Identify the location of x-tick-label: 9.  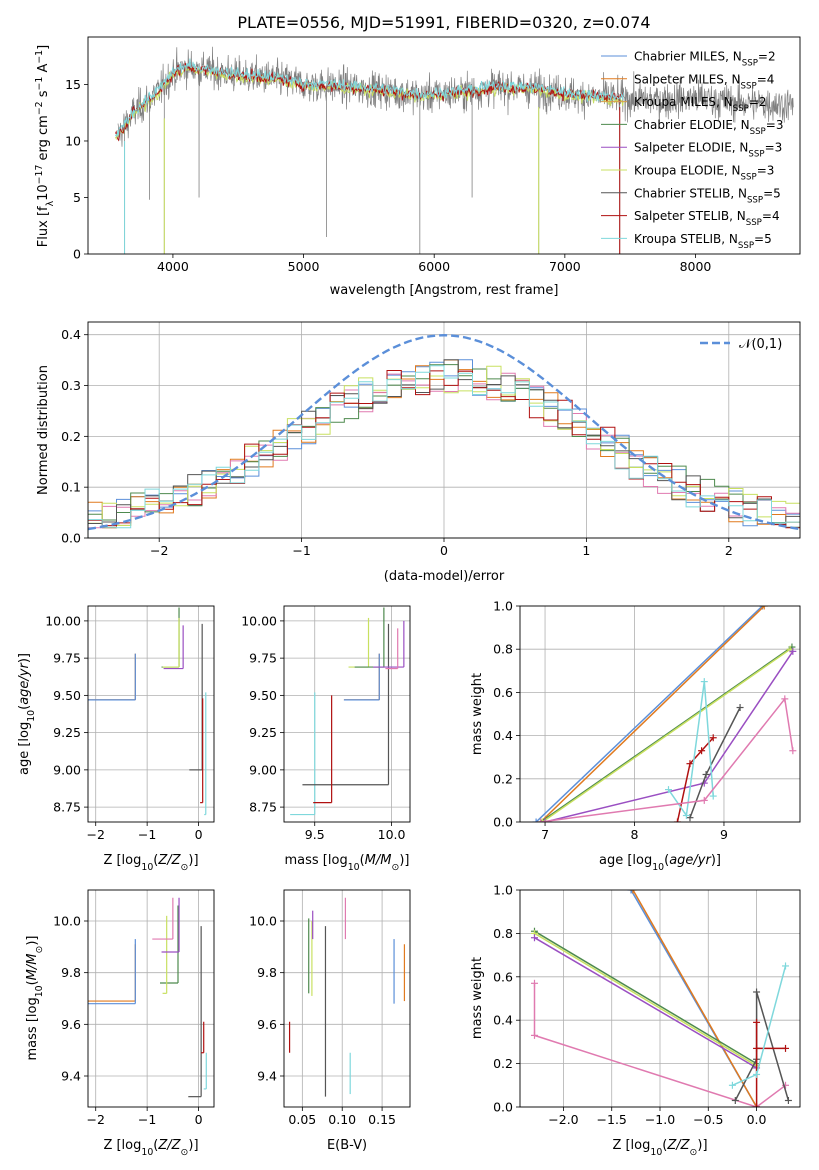
(724, 834).